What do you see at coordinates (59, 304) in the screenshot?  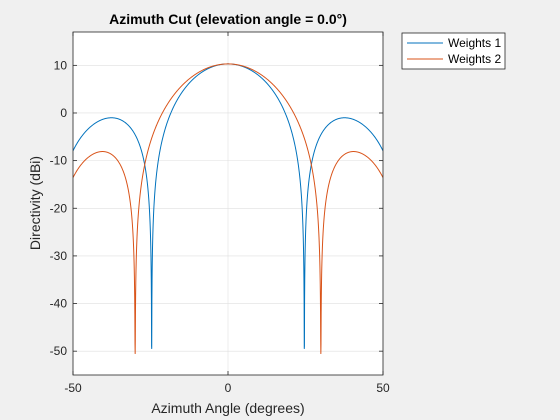 I see `y-tick-label: -40` at bounding box center [59, 304].